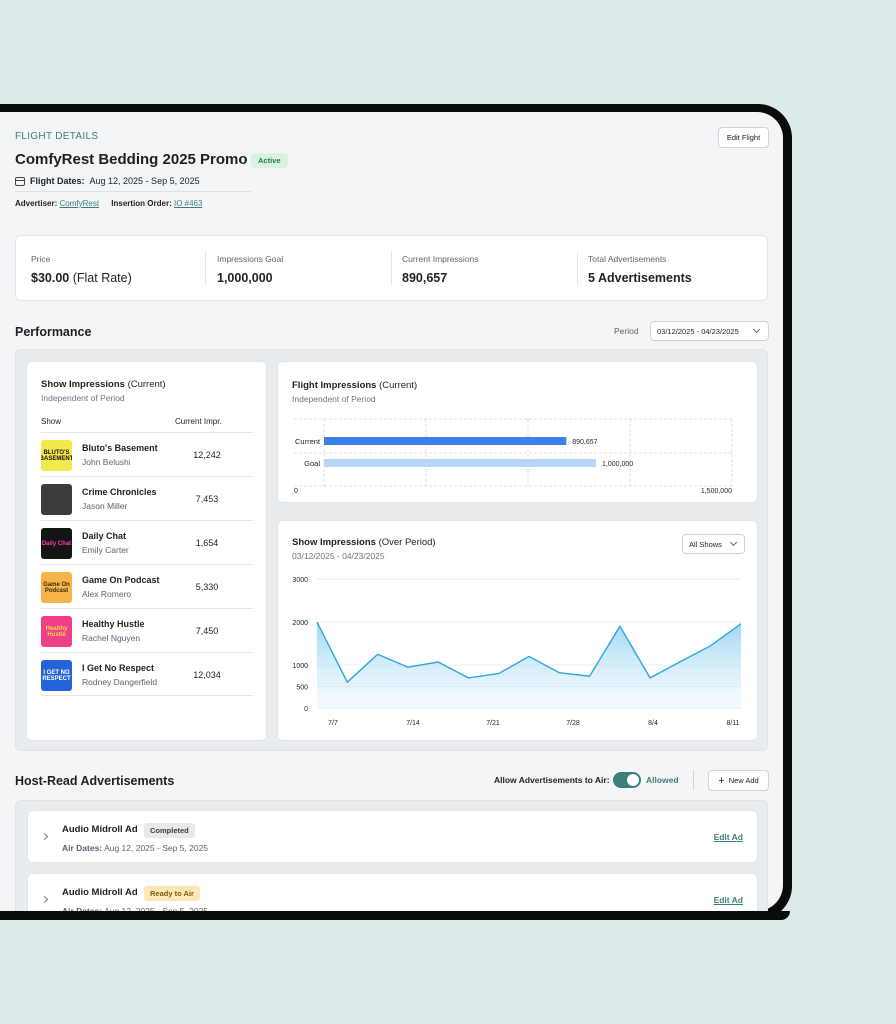  Describe the element at coordinates (627, 259) in the screenshot. I see `stat-label: Total Advertisements` at that location.